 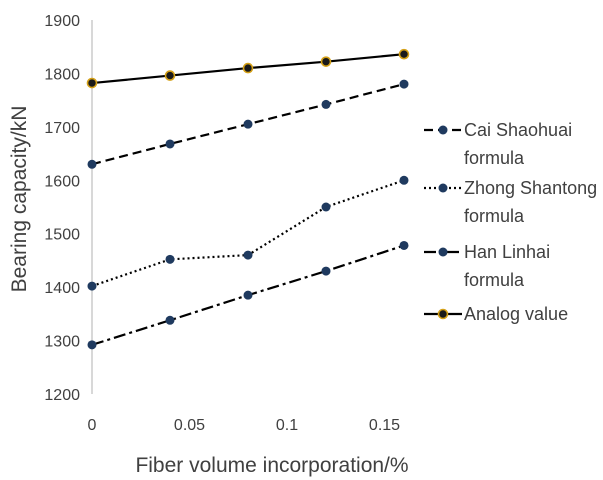 What do you see at coordinates (62, 128) in the screenshot?
I see `y-tick-label: 1700` at bounding box center [62, 128].